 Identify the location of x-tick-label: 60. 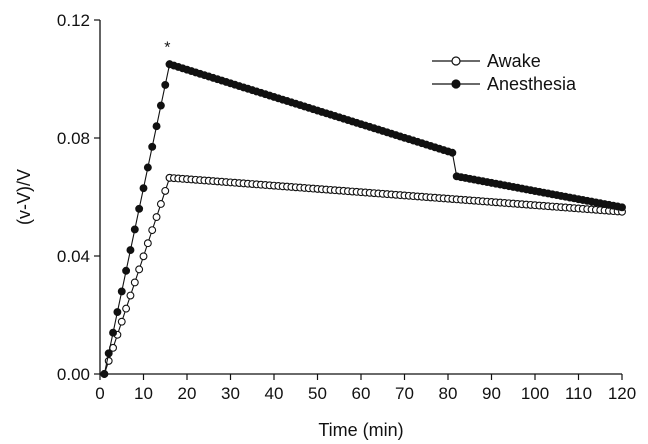
(361, 393).